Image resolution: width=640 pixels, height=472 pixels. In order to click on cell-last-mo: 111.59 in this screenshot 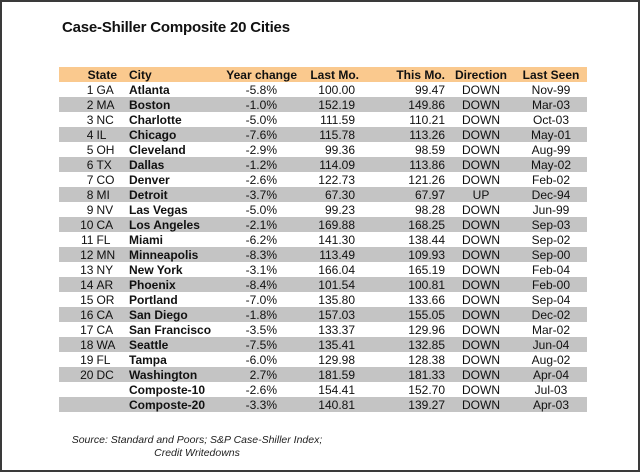, I will do `click(337, 119)`.